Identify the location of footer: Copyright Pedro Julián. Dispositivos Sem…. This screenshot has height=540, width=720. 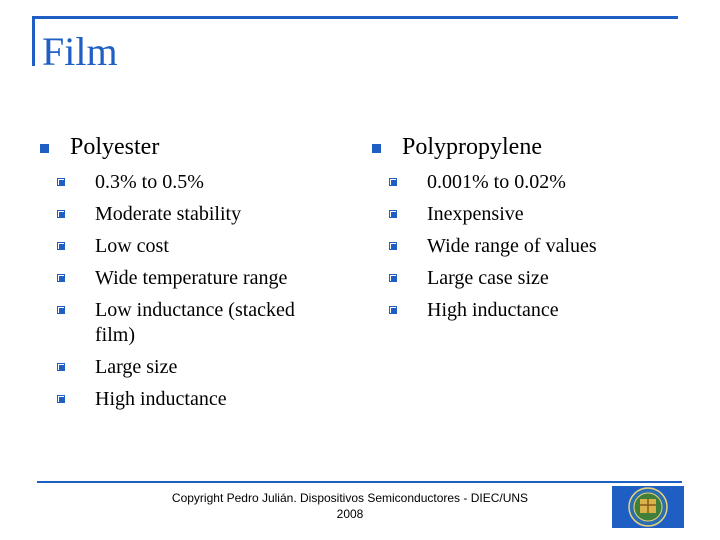
(350, 506).